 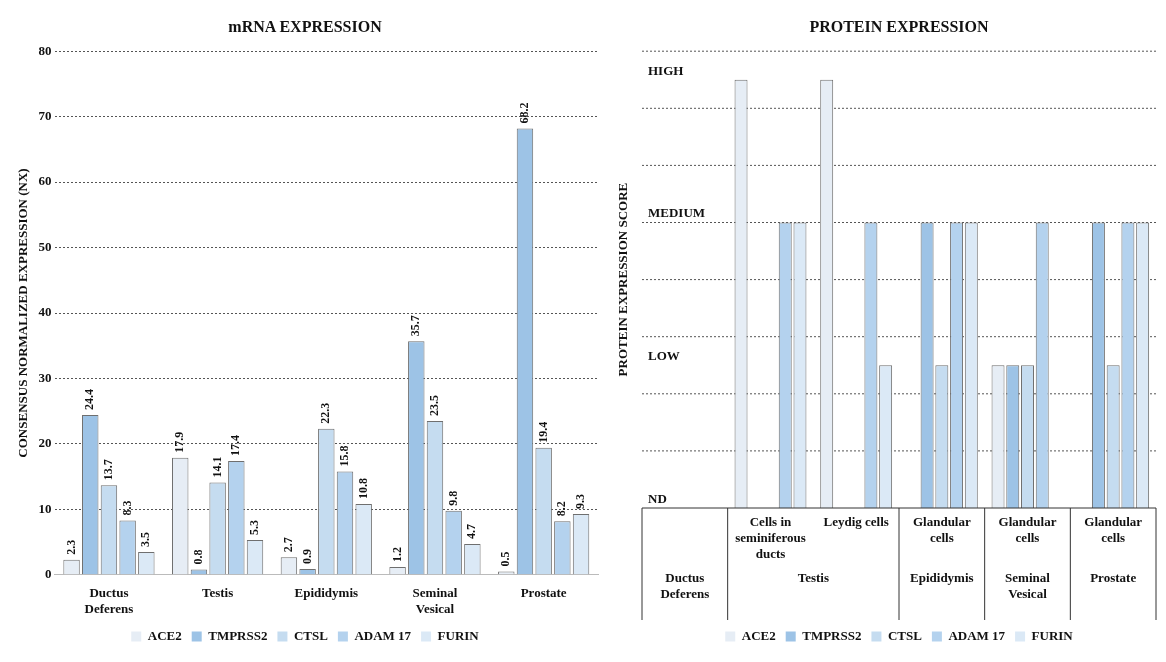 I want to click on x-tick-label: Cells in seminiferous ducts, so click(x=770, y=537).